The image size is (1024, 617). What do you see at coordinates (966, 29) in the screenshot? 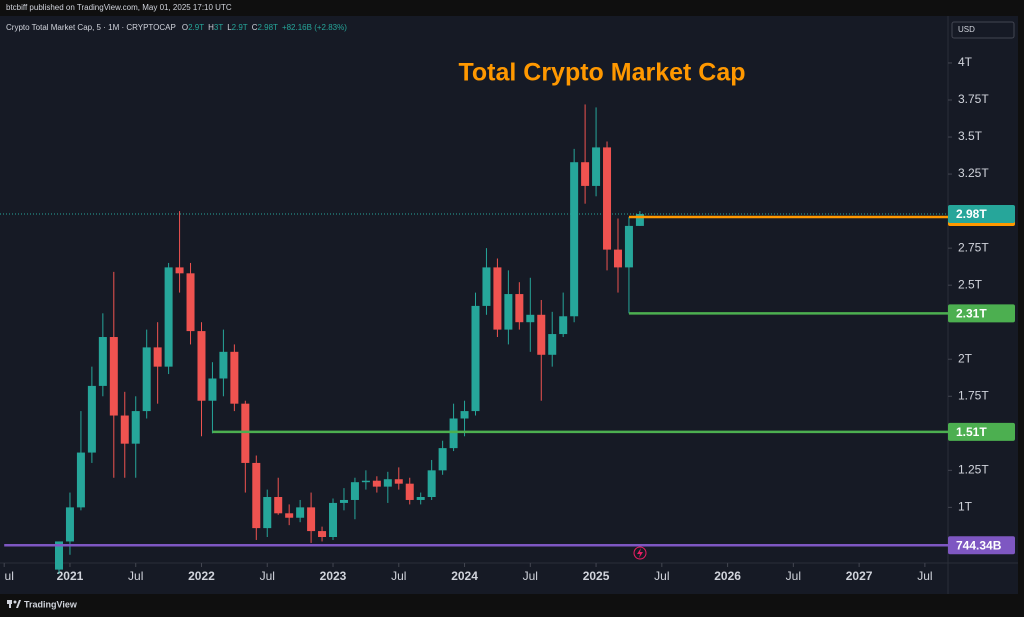
I see `currency: USD` at bounding box center [966, 29].